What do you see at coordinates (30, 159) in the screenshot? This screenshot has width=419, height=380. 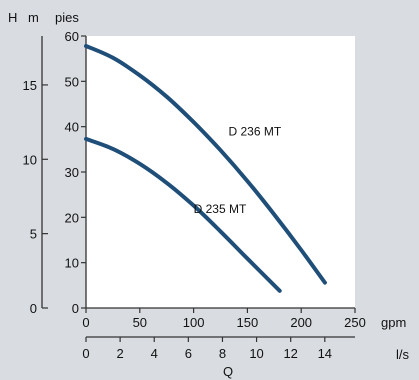 I see `meters-tick-label: 10` at bounding box center [30, 159].